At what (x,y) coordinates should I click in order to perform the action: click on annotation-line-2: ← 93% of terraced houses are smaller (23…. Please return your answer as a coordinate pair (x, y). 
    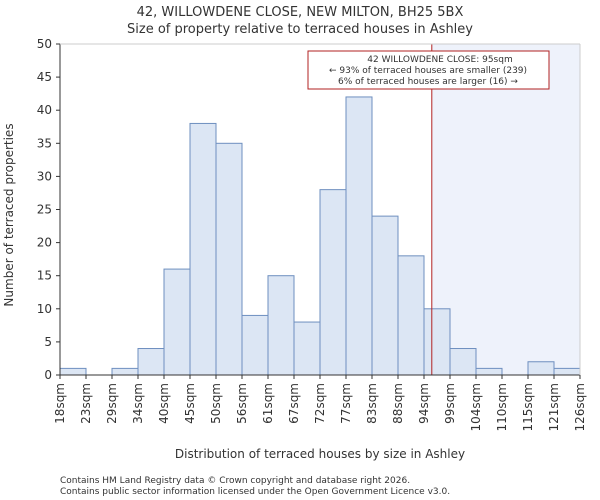
    Looking at the image, I should click on (428, 71).